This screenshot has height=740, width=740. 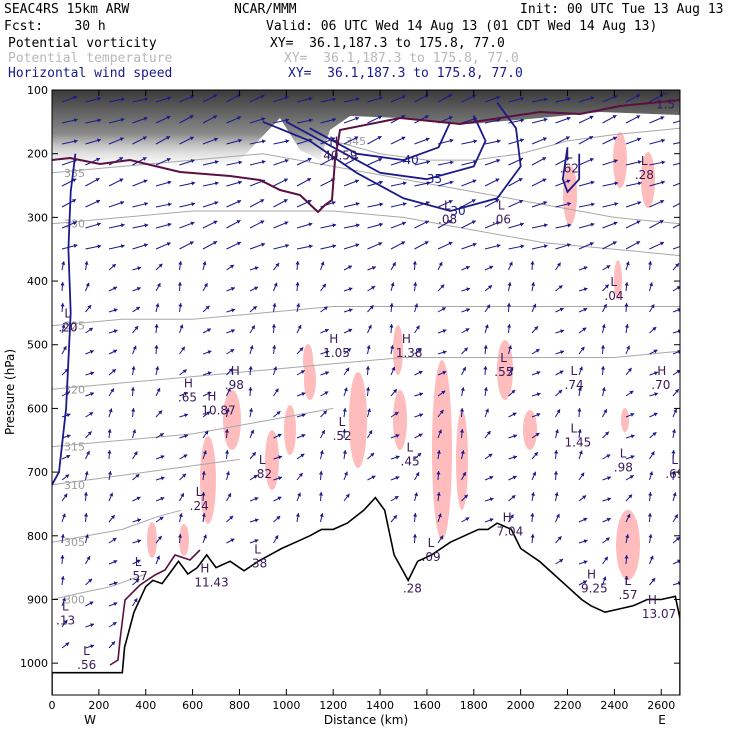 I want to click on theta-contour-label: 320, so click(x=74, y=389).